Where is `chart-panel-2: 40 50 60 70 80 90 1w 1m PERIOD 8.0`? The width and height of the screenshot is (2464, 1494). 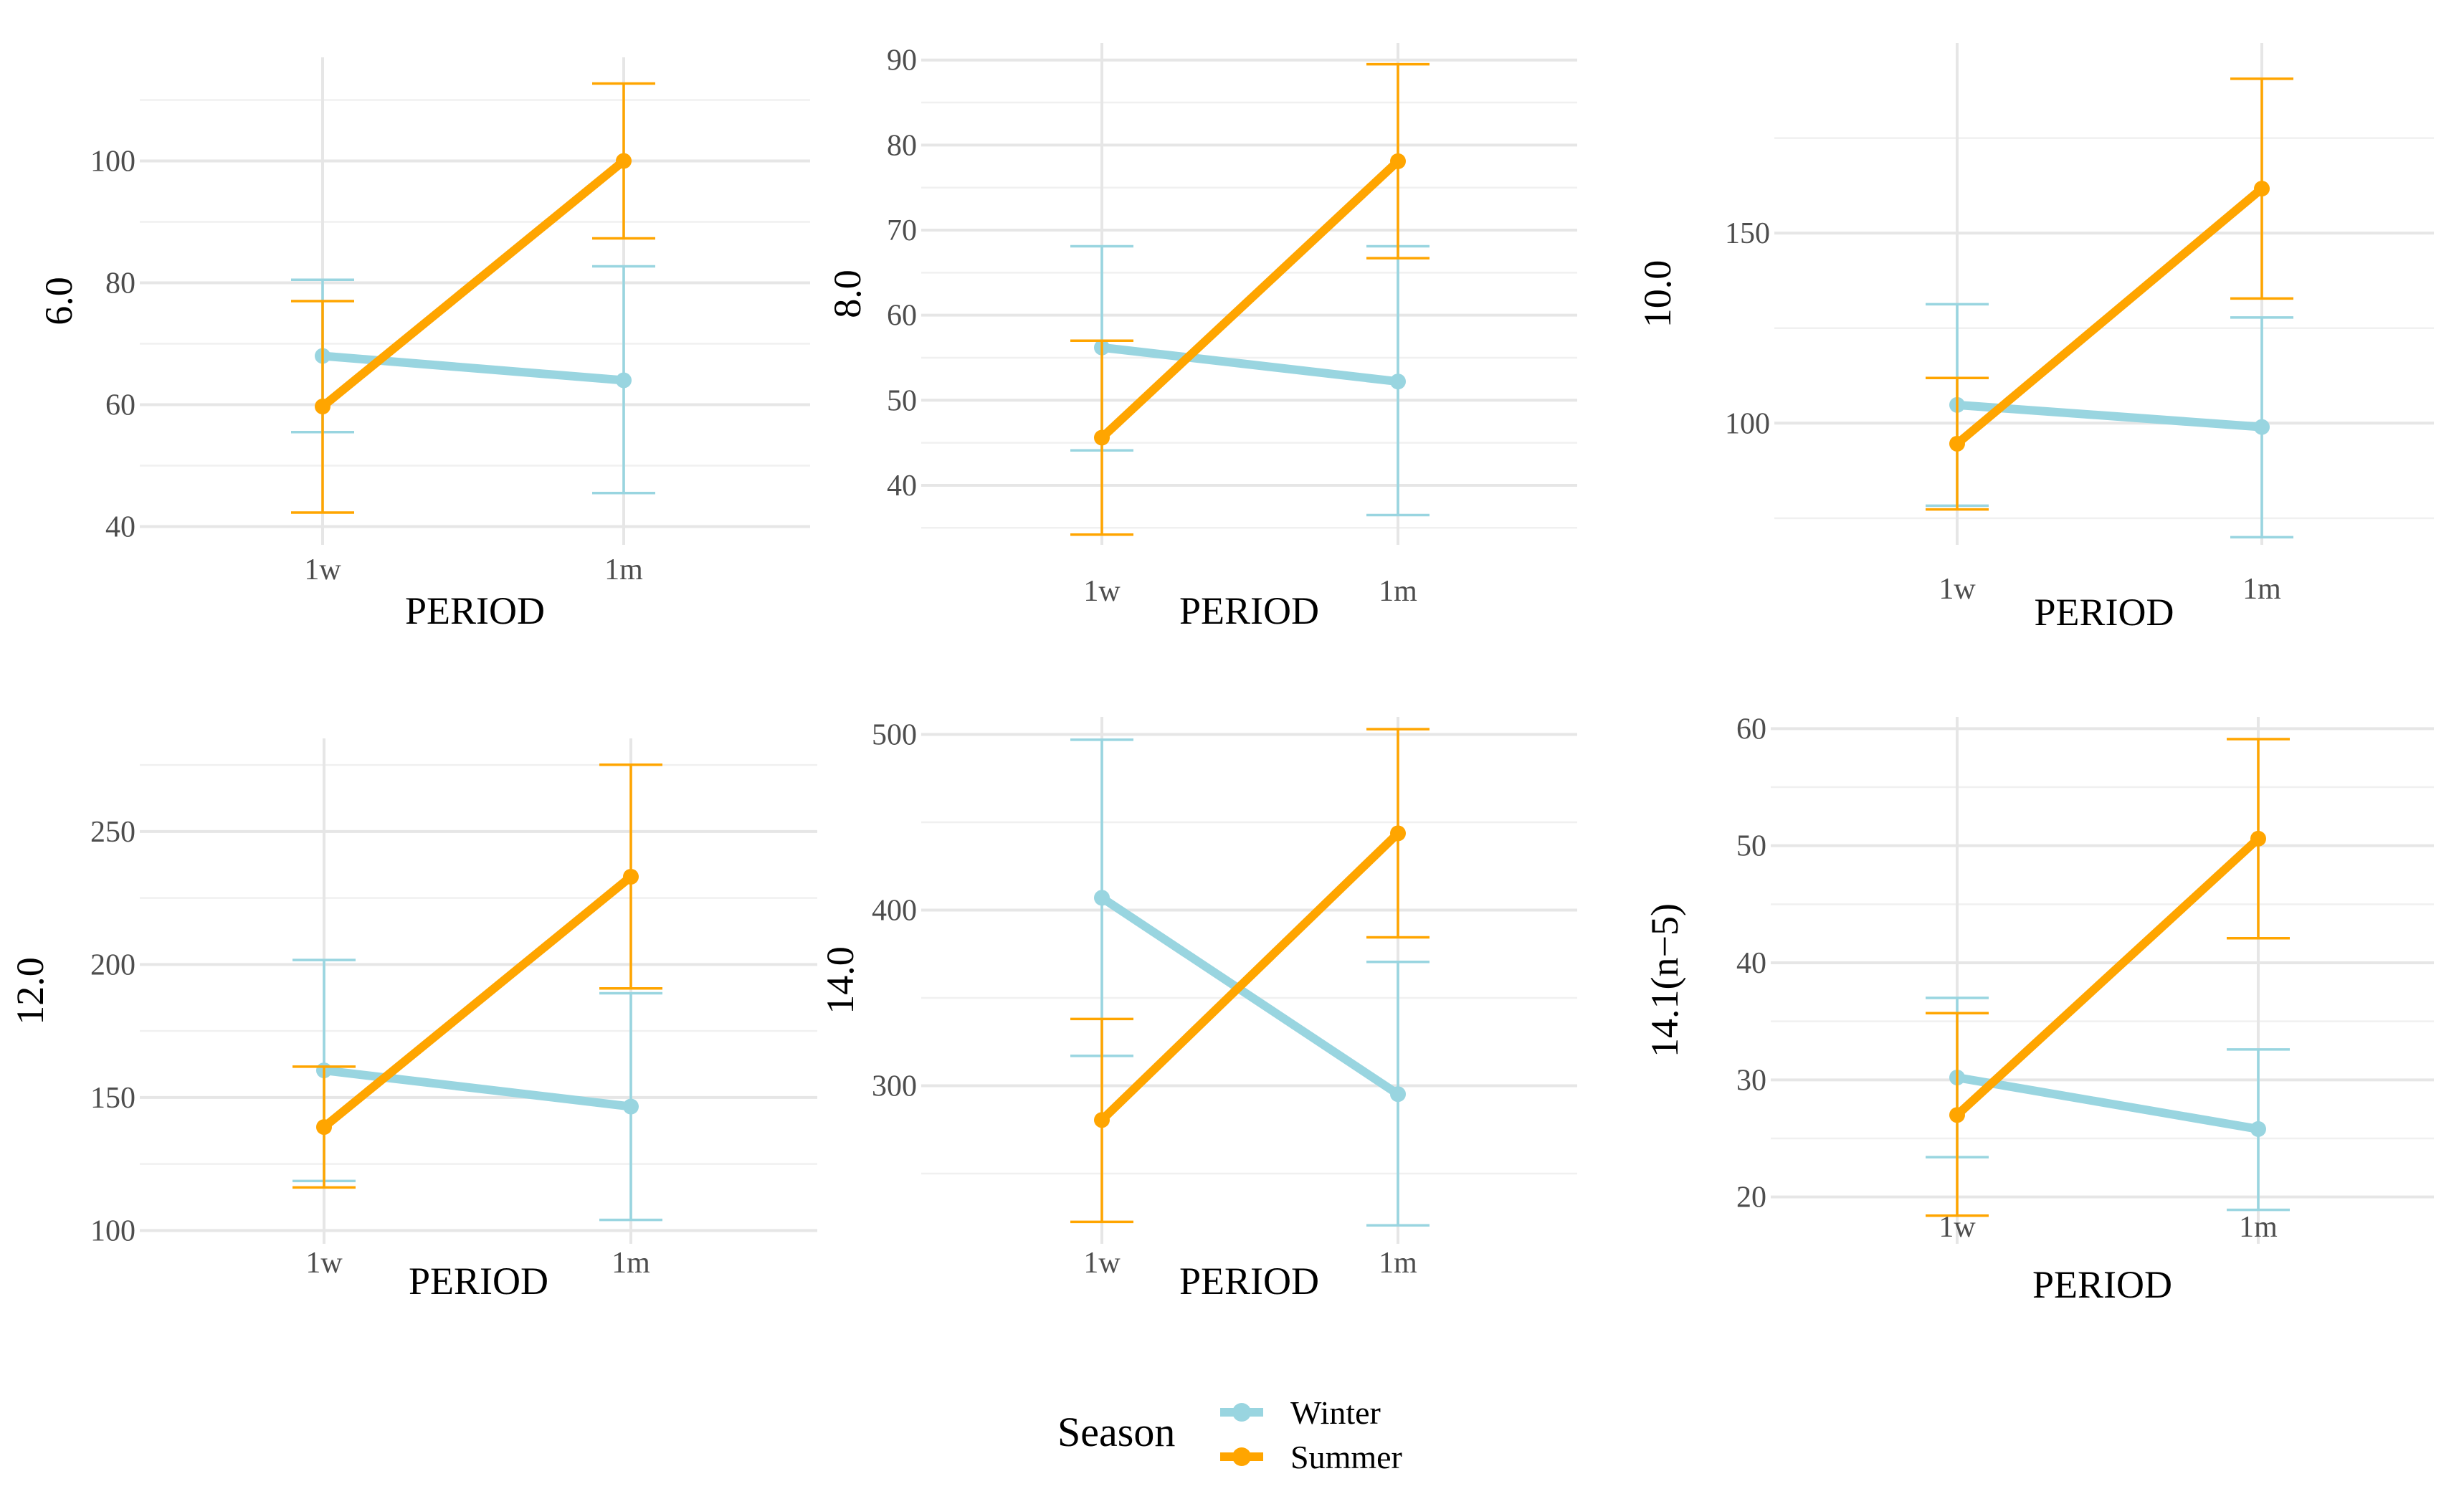
chart-panel-2: 40 50 60 70 80 90 1w 1m PERIOD 8.0 is located at coordinates (1201, 337).